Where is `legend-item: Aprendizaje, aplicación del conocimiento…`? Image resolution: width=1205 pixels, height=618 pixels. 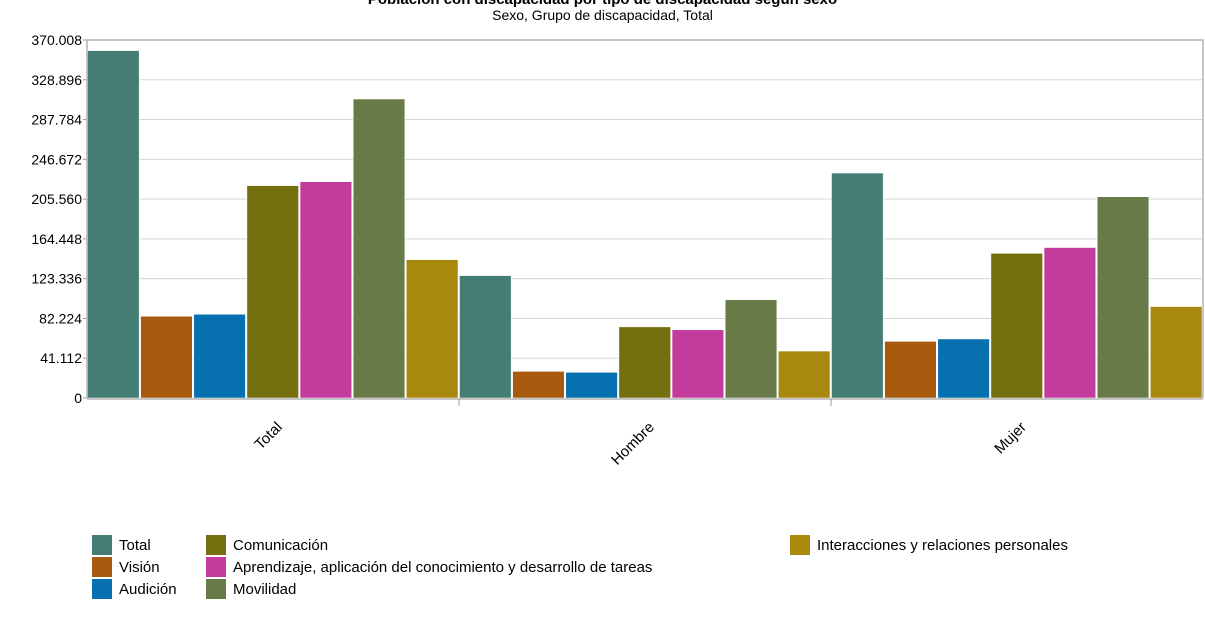
legend-item: Aprendizaje, aplicación del conocimiento… is located at coordinates (429, 567).